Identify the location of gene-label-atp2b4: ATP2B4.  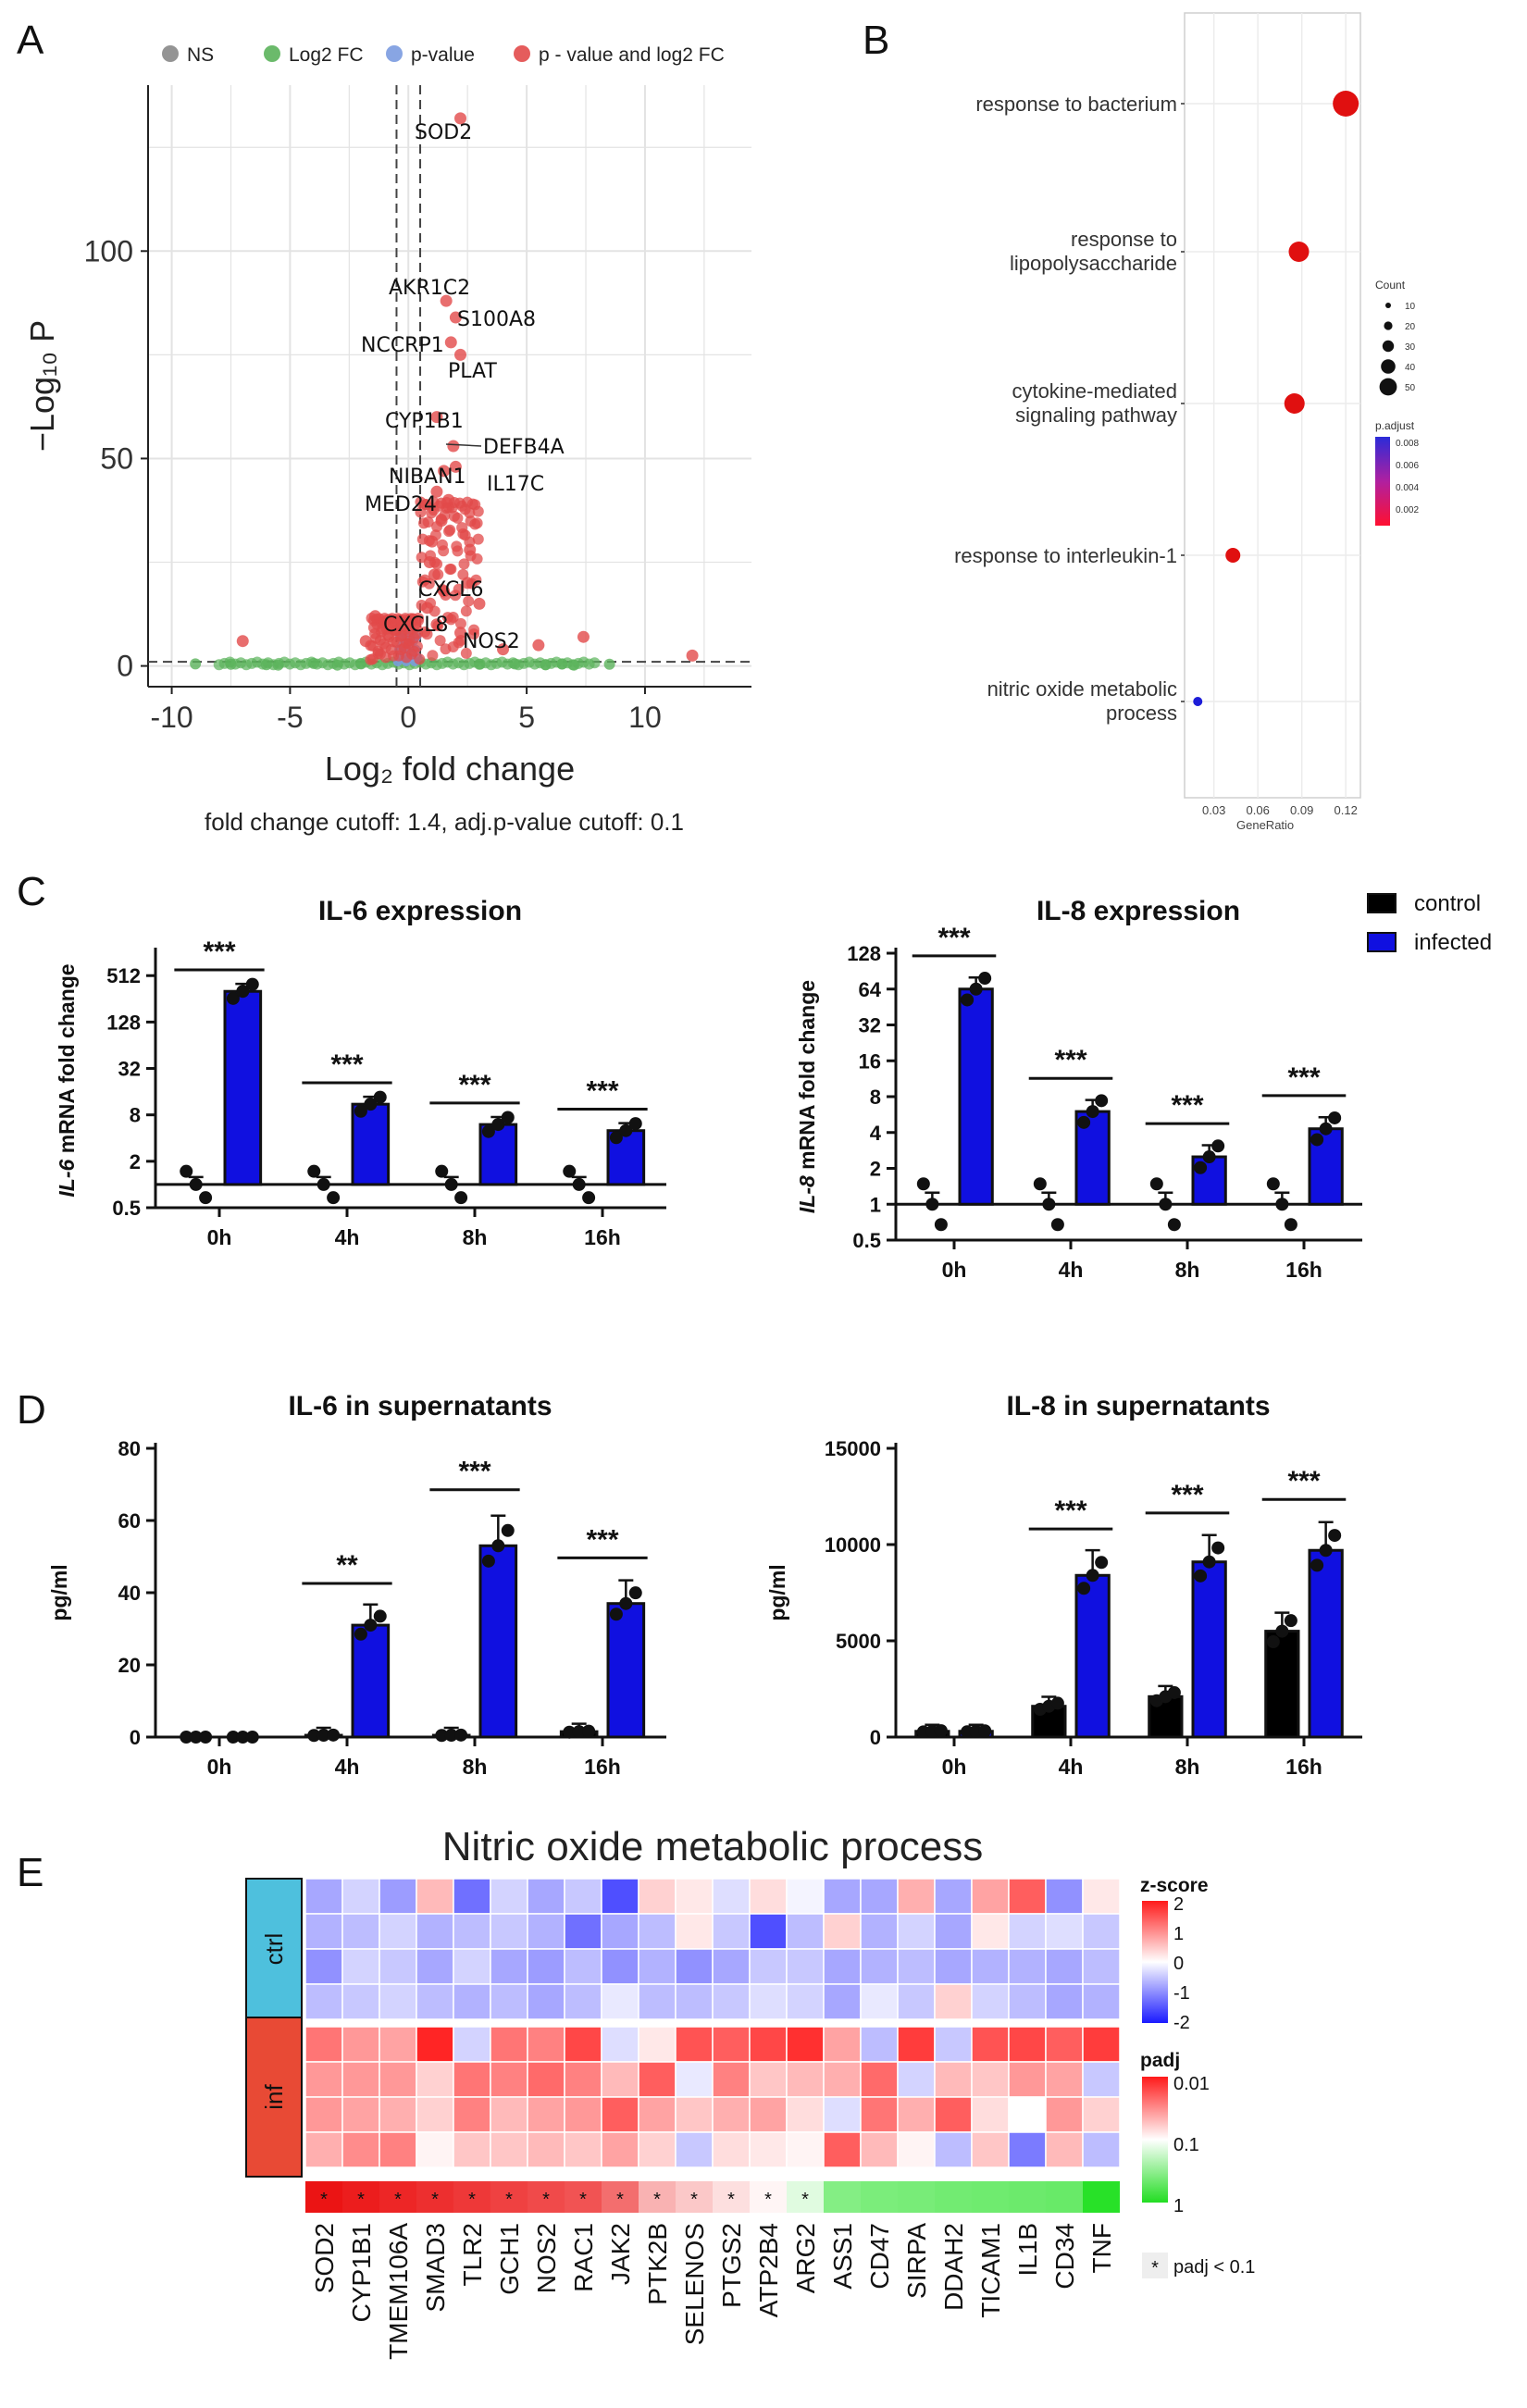
(768, 2270).